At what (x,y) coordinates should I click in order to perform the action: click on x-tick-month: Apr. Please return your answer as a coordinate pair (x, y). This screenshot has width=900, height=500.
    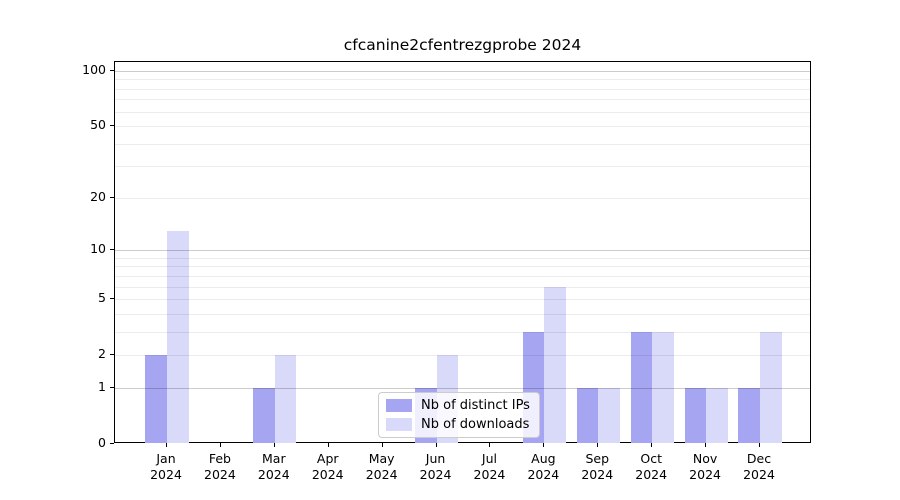
    Looking at the image, I should click on (327, 458).